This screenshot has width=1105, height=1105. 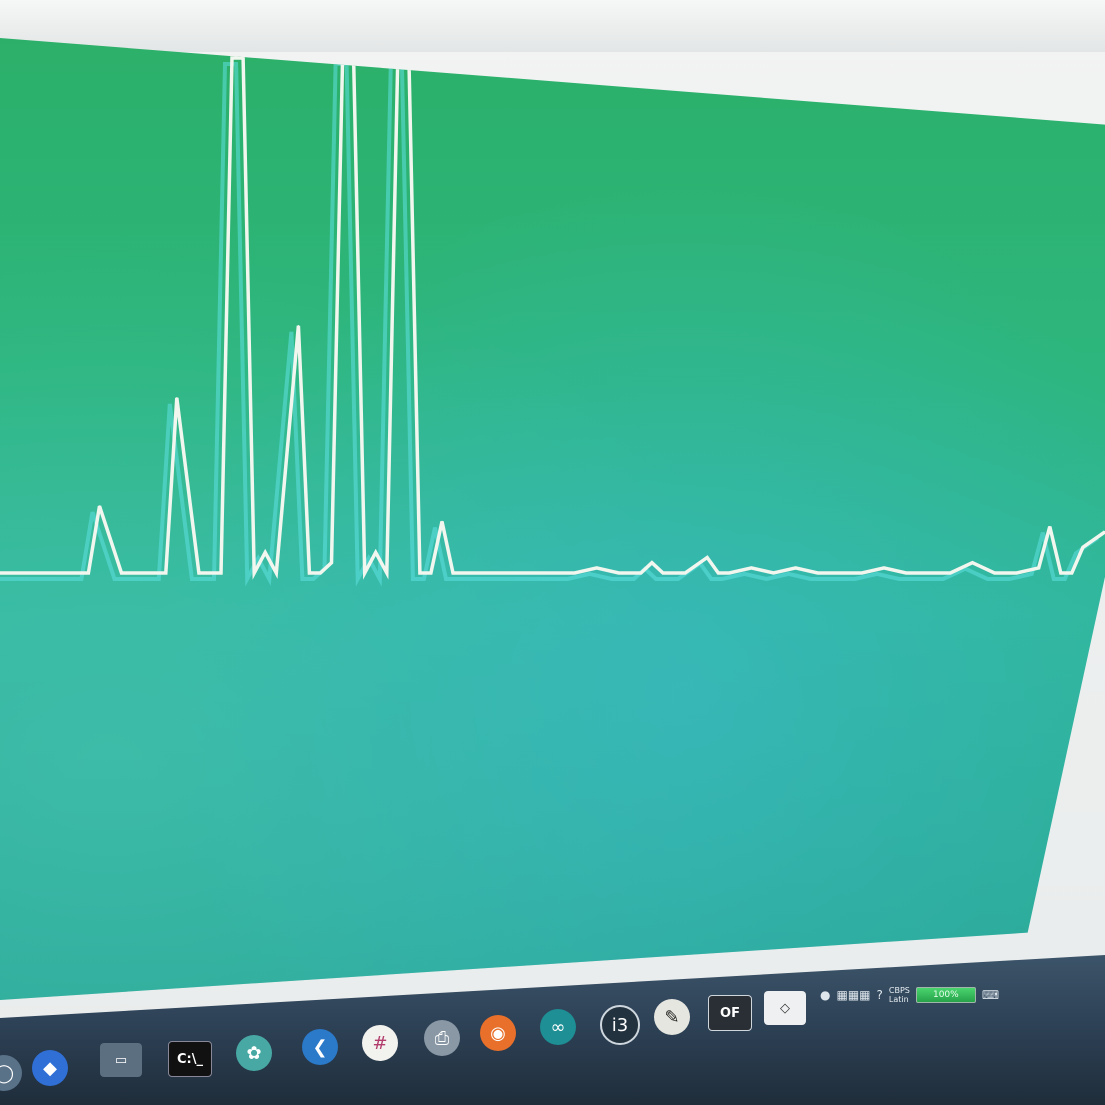 What do you see at coordinates (785, 1008) in the screenshot?
I see `unity-icon: ◇` at bounding box center [785, 1008].